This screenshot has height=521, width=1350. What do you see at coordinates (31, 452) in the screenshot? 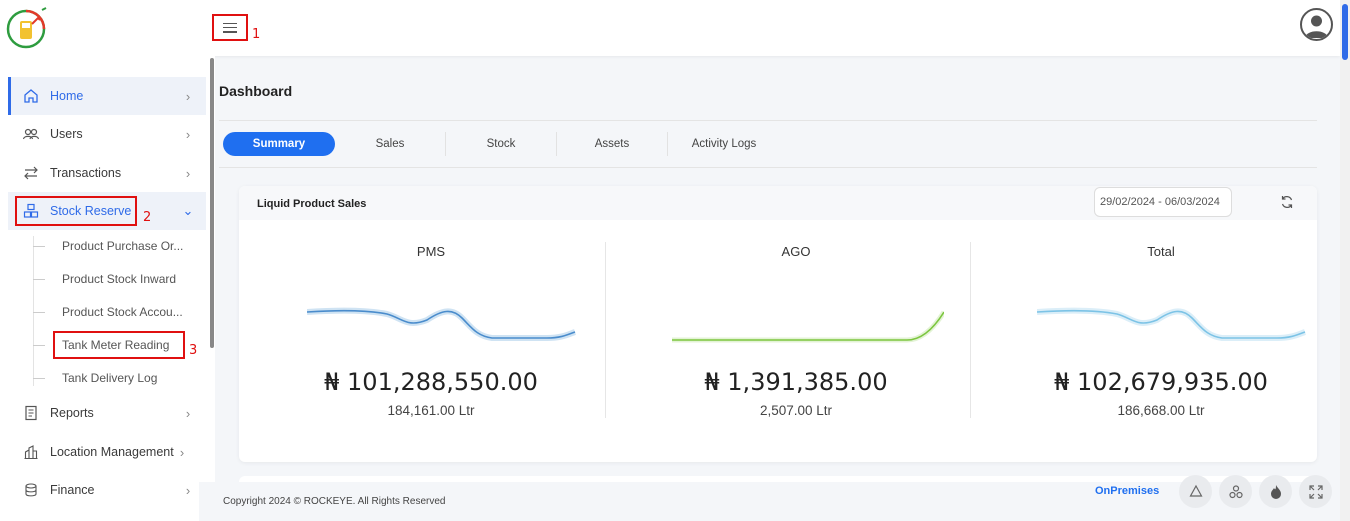
I see `location-icon` at bounding box center [31, 452].